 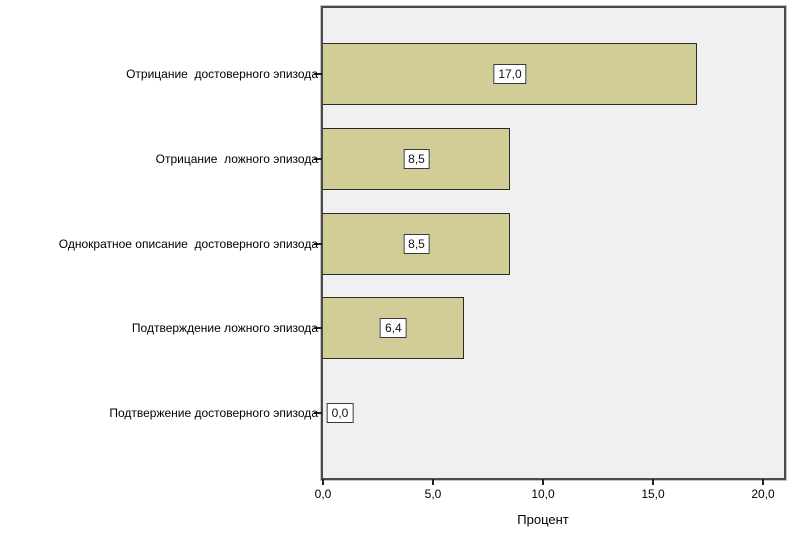 I want to click on category-label: Отрицание ложного эпизода, so click(x=236, y=158).